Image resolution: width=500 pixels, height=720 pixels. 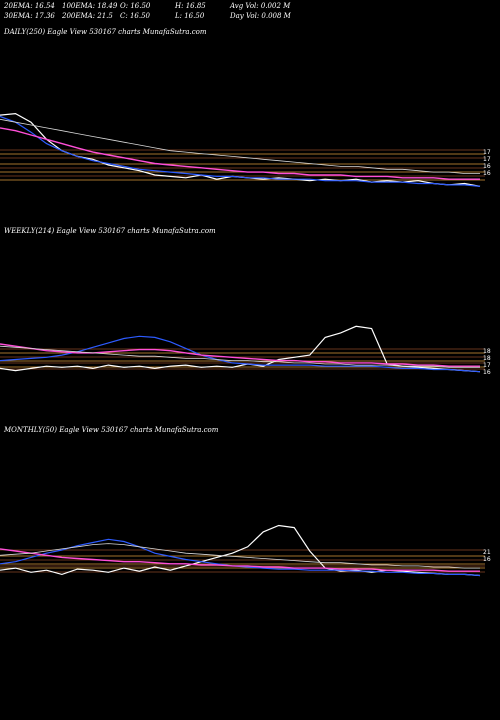 I want to click on low-label: L: 16.50, so click(x=190, y=16).